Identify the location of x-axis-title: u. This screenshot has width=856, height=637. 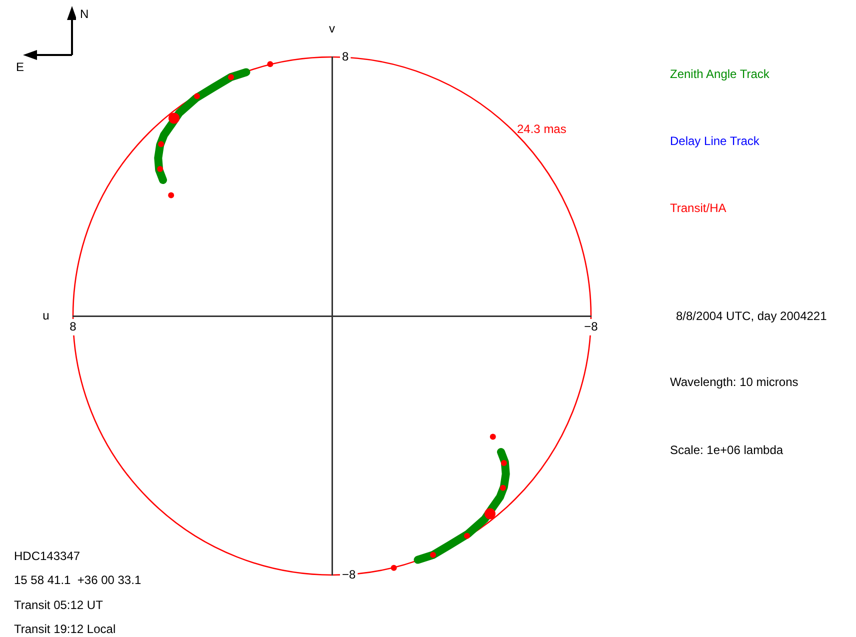
(46, 315).